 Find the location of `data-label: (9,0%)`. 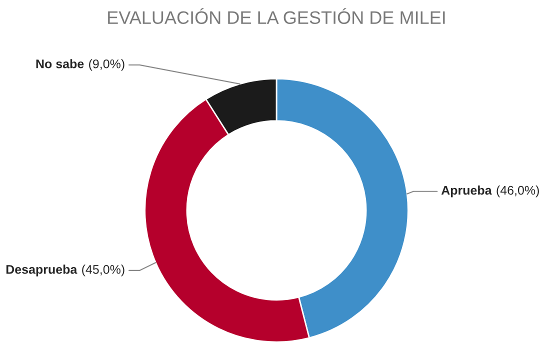

data-label: (9,0%) is located at coordinates (106, 65).